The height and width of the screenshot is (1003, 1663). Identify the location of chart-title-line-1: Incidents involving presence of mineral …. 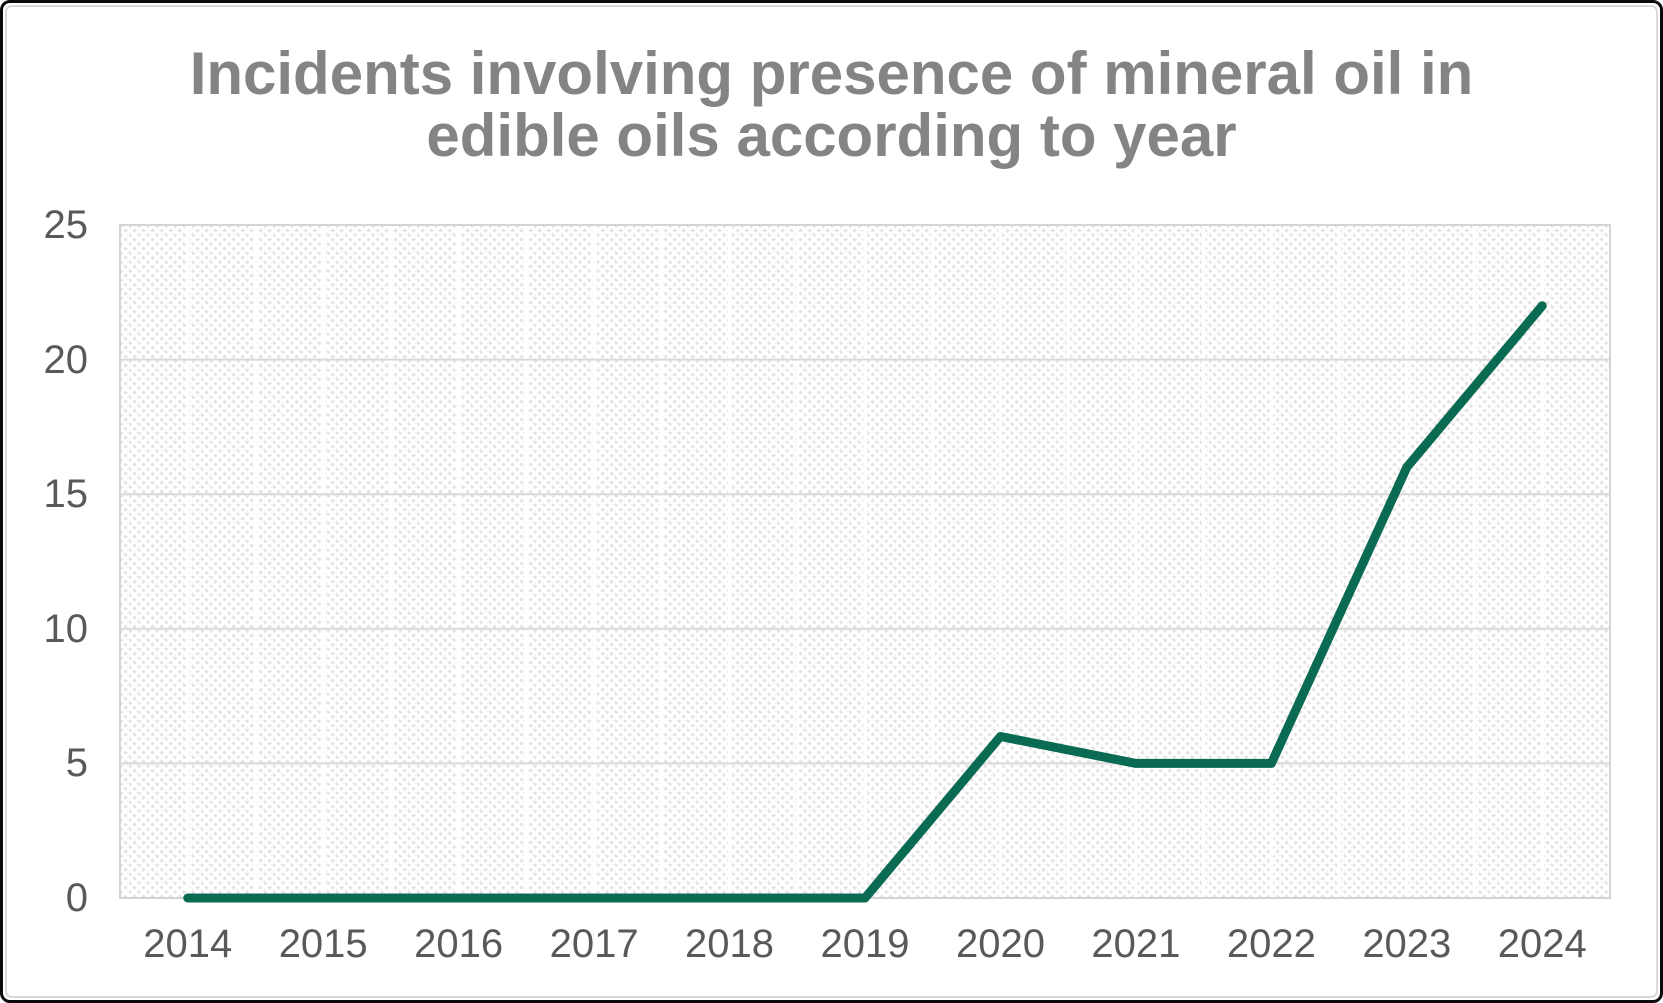
(831, 73).